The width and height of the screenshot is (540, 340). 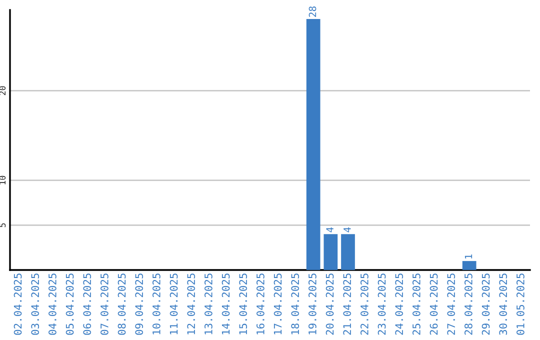 What do you see at coordinates (208, 304) in the screenshot?
I see `x-tick-label: 13.04.2025` at bounding box center [208, 304].